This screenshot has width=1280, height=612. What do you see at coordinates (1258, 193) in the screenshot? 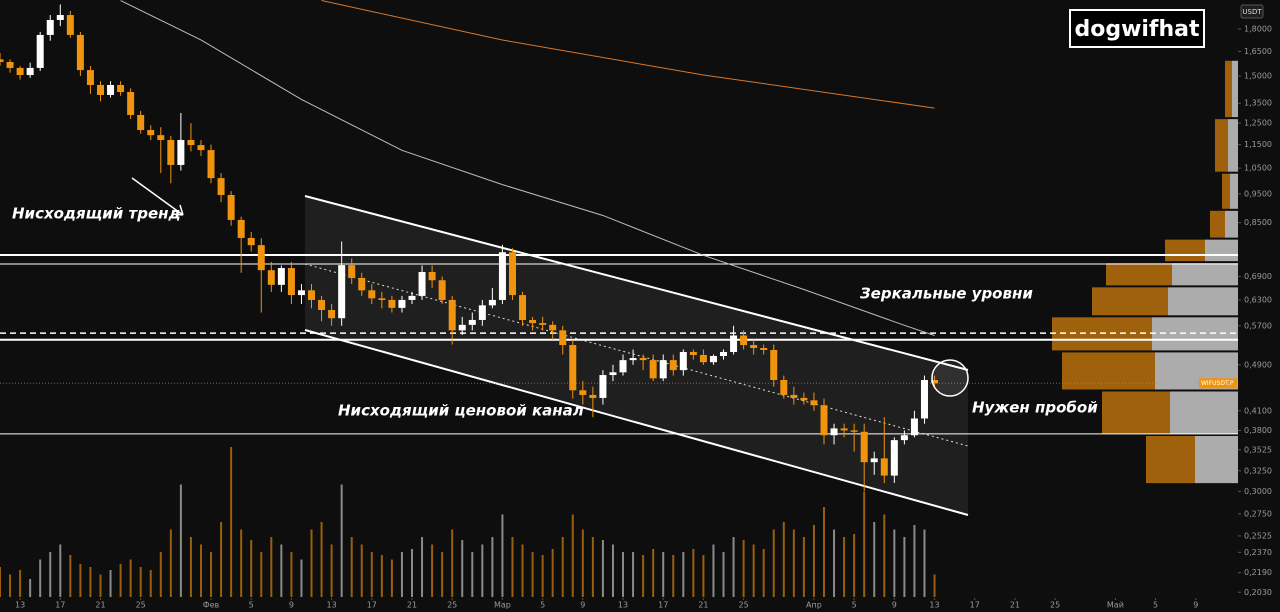
I see `y-tick-label: 0,9500` at bounding box center [1258, 193].